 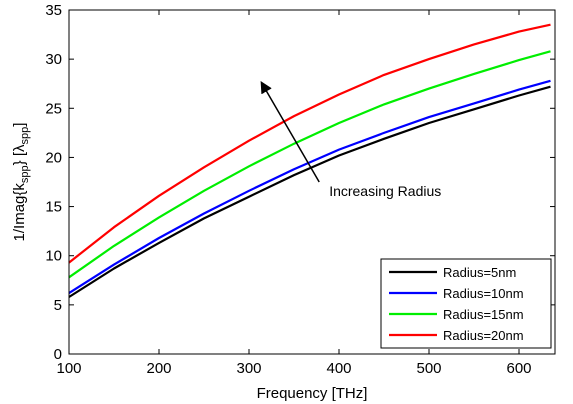 I want to click on legend-label: Radius=20nm, so click(x=483, y=335).